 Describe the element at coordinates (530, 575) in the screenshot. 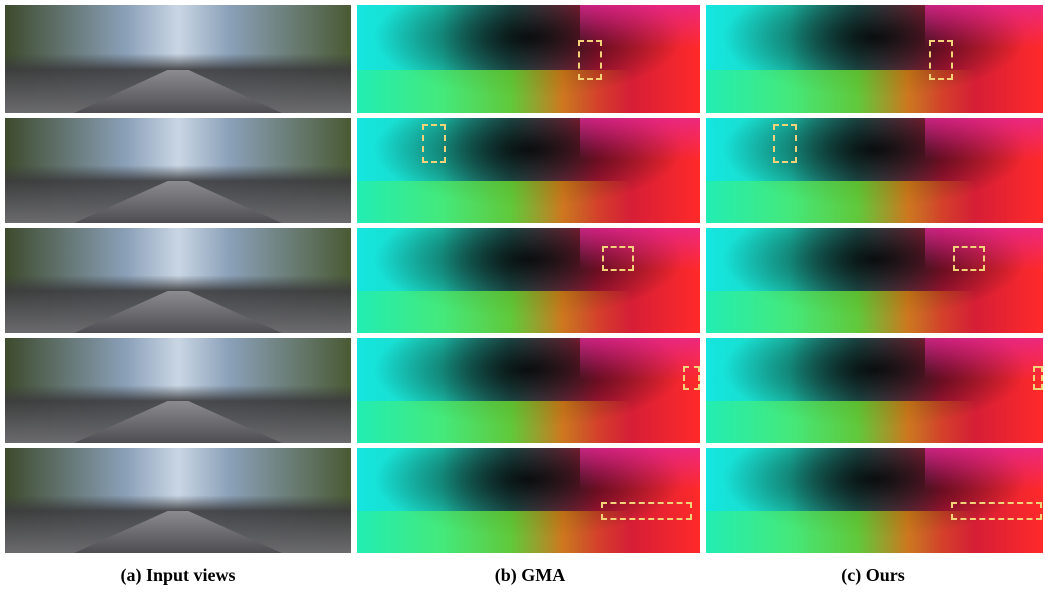

I see `caption: (b) GMA` at that location.